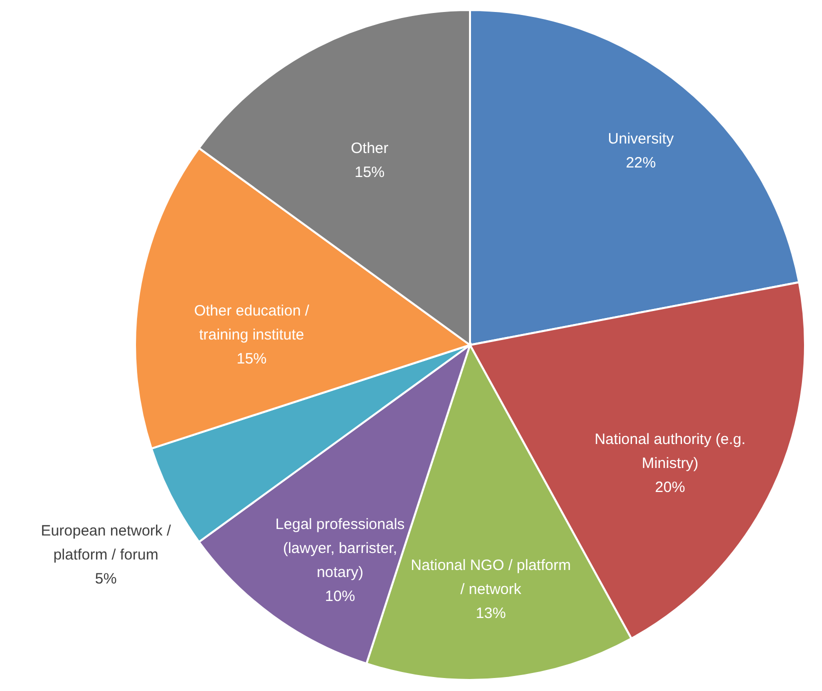  I want to click on data-label: 5%, so click(106, 579).